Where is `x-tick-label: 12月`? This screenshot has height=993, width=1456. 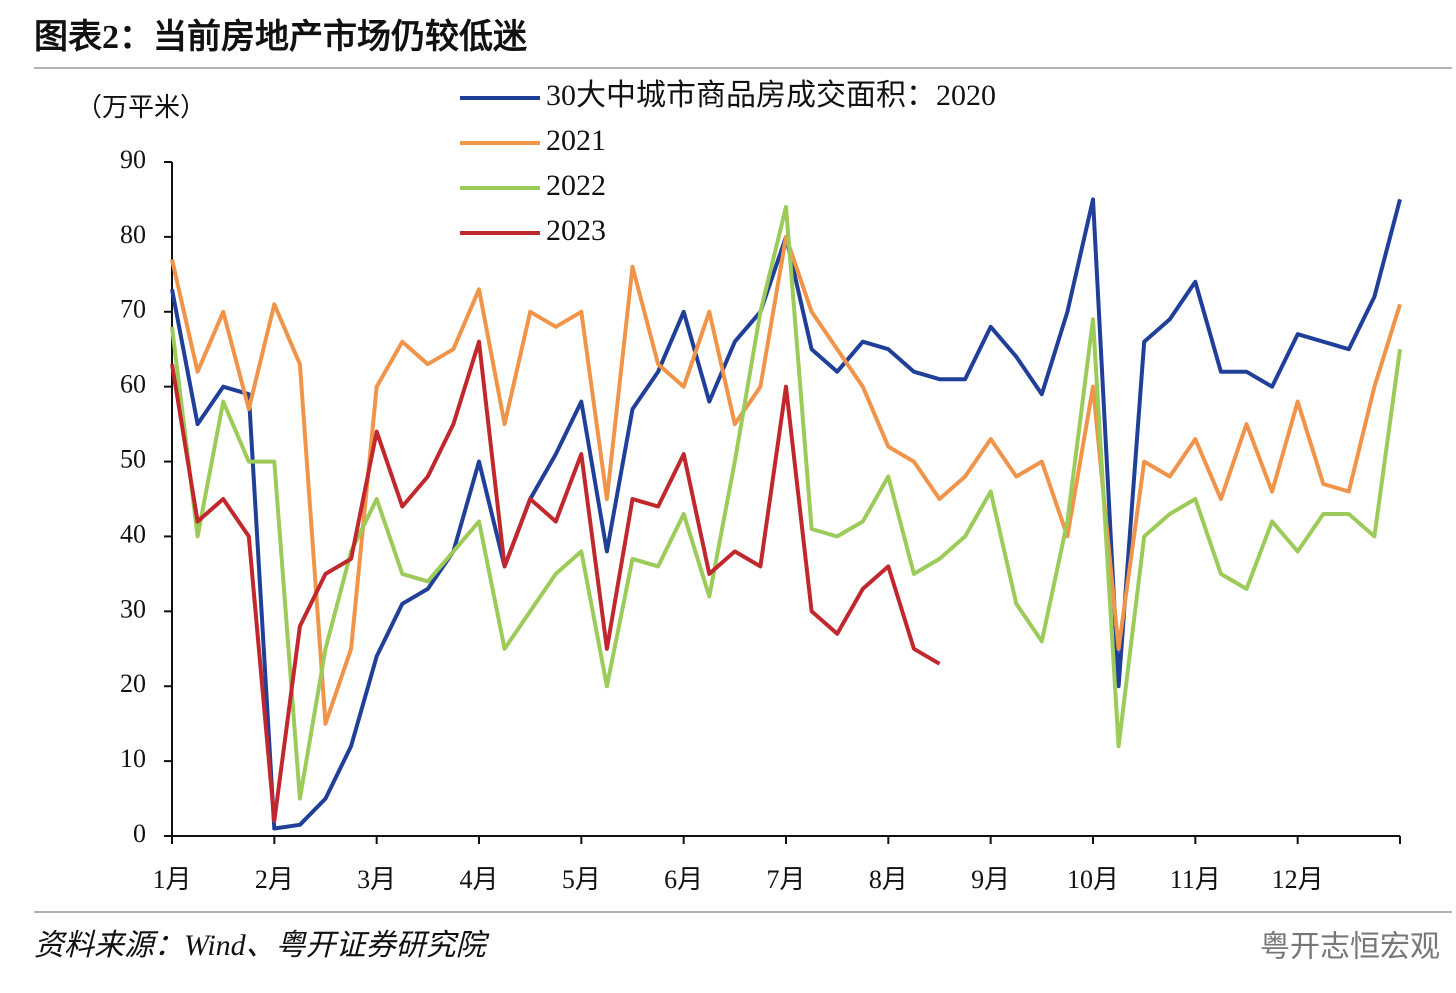 x-tick-label: 12月 is located at coordinates (1298, 879).